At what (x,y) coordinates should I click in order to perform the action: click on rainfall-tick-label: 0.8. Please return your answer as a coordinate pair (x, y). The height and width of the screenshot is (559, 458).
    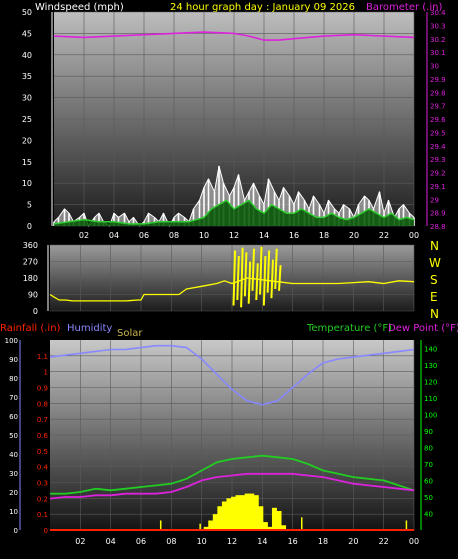
    Looking at the image, I should click on (42, 404).